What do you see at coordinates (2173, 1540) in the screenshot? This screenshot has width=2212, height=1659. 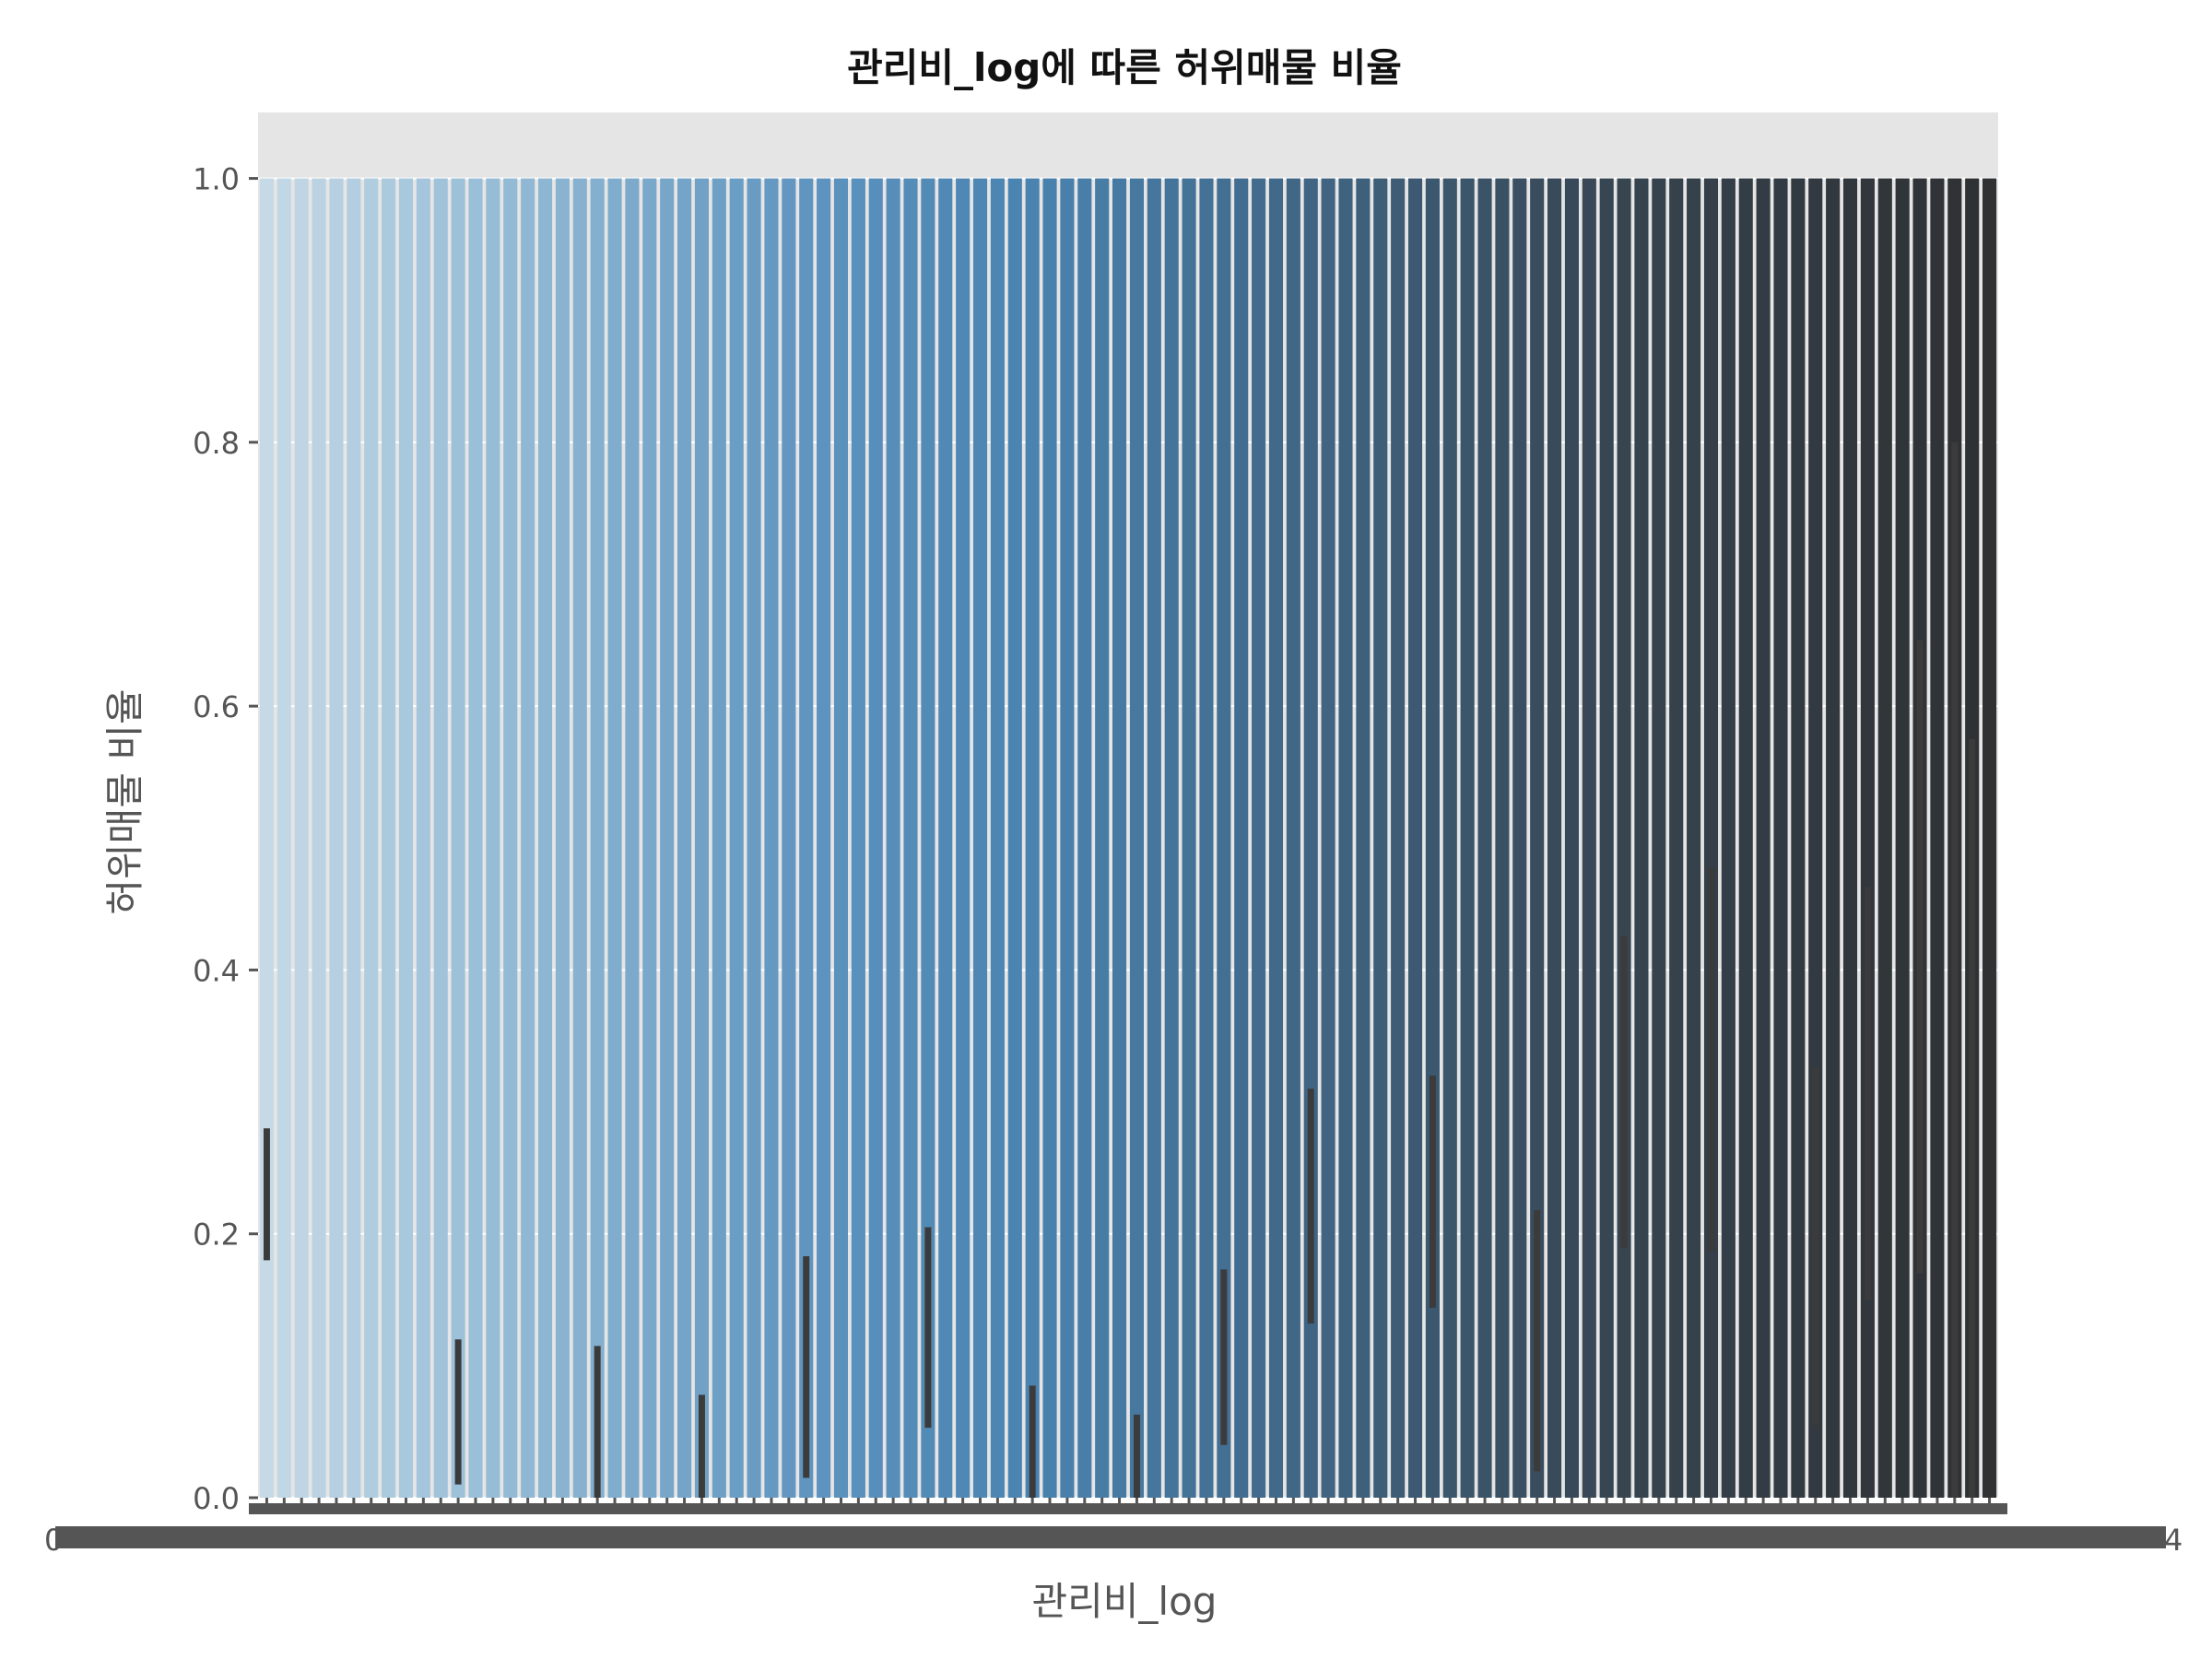 I see `x-tick-label: 4` at bounding box center [2173, 1540].